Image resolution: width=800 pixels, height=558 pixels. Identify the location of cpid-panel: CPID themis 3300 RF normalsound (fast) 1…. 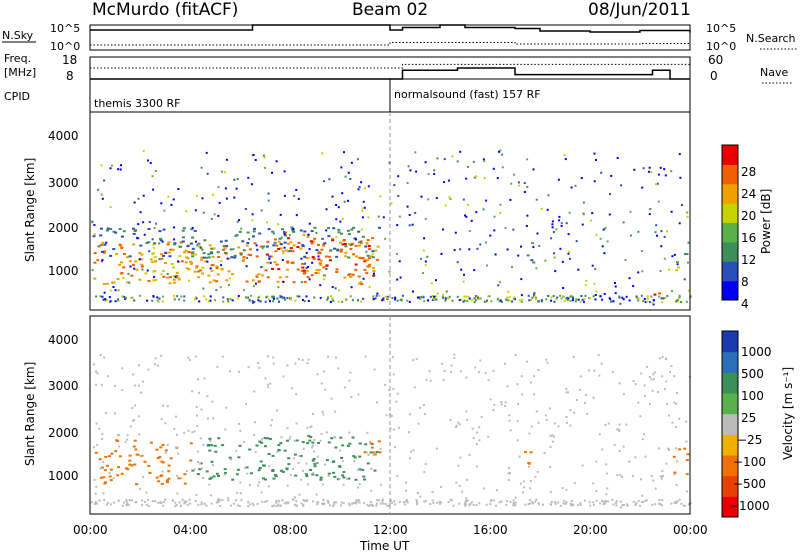
(347, 95).